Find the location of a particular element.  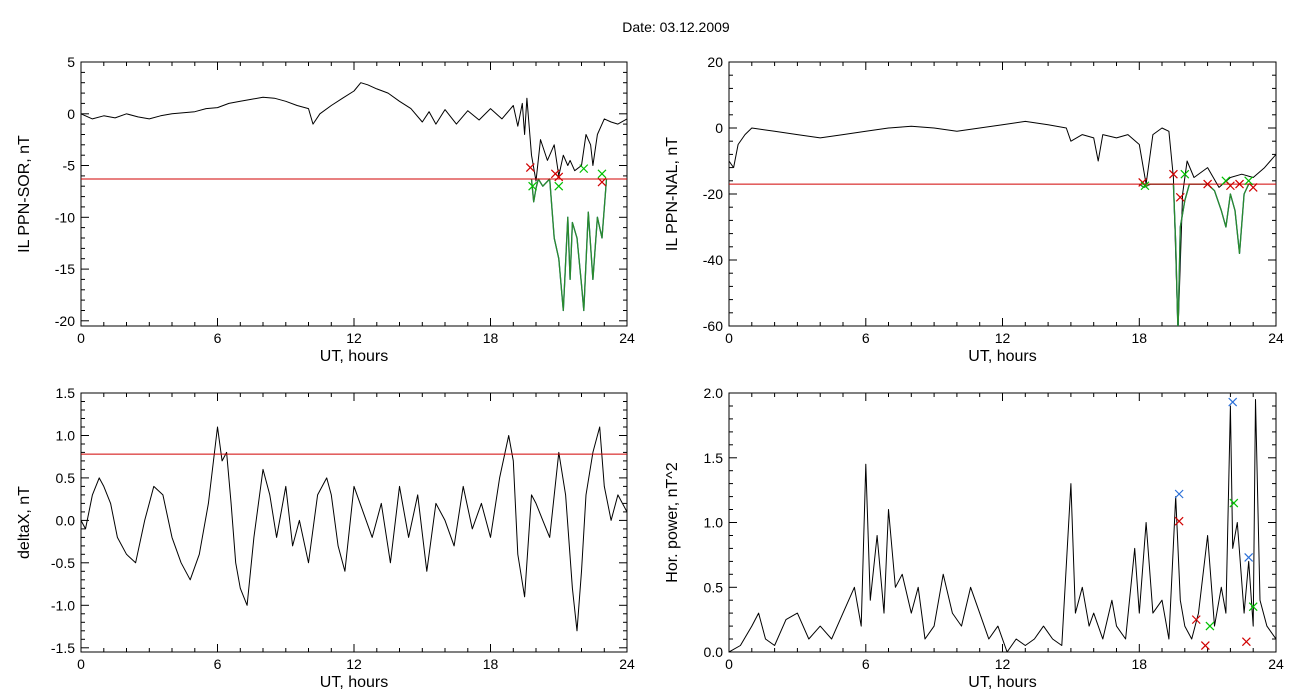

y-tick-label: -15 is located at coordinates (65, 269).